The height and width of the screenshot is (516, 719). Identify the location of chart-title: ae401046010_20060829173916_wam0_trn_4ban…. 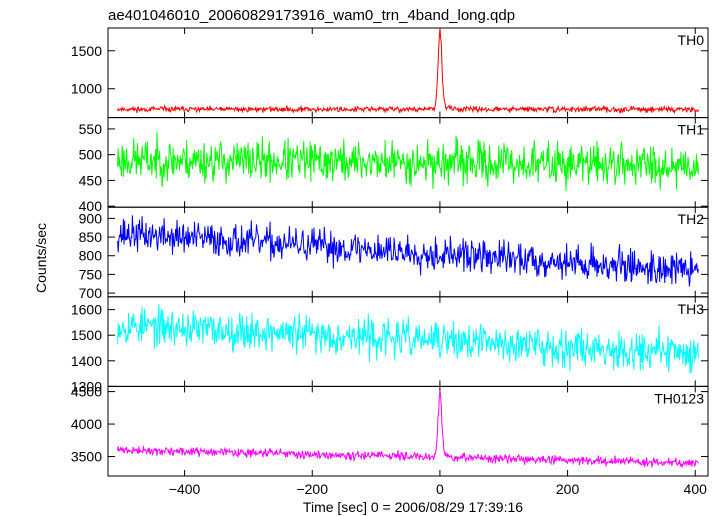
(311, 15).